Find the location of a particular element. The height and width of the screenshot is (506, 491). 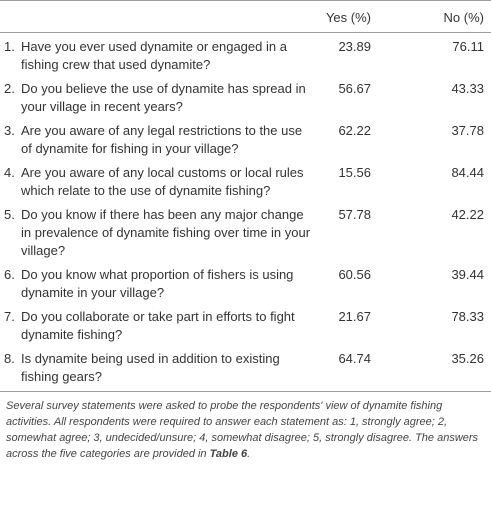

question-number: 8. is located at coordinates (9, 358).